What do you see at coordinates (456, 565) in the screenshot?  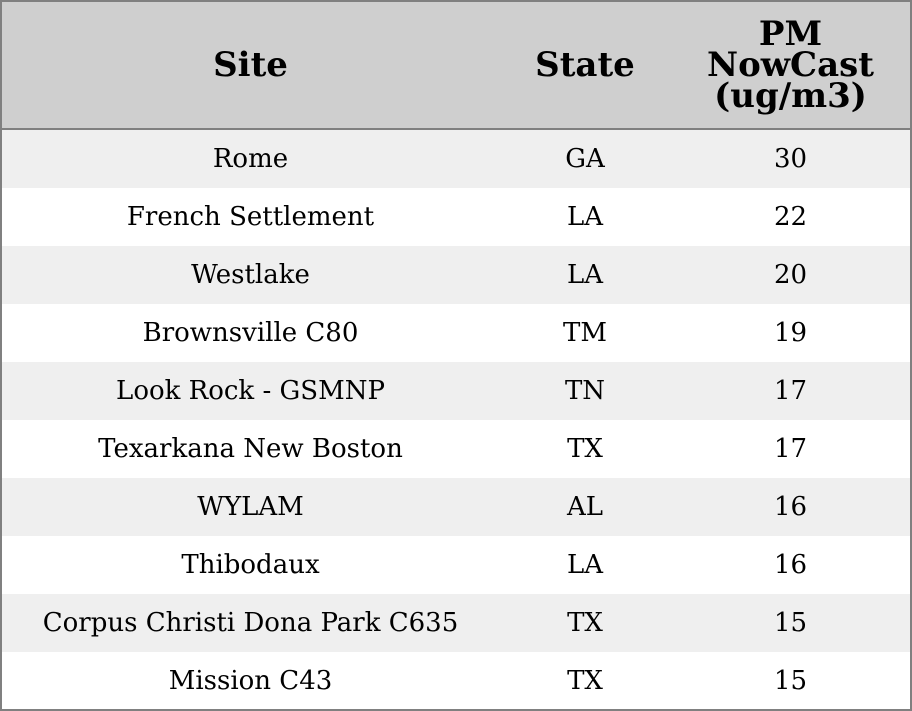 I see `table-row: Thibodaux LA 16` at bounding box center [456, 565].